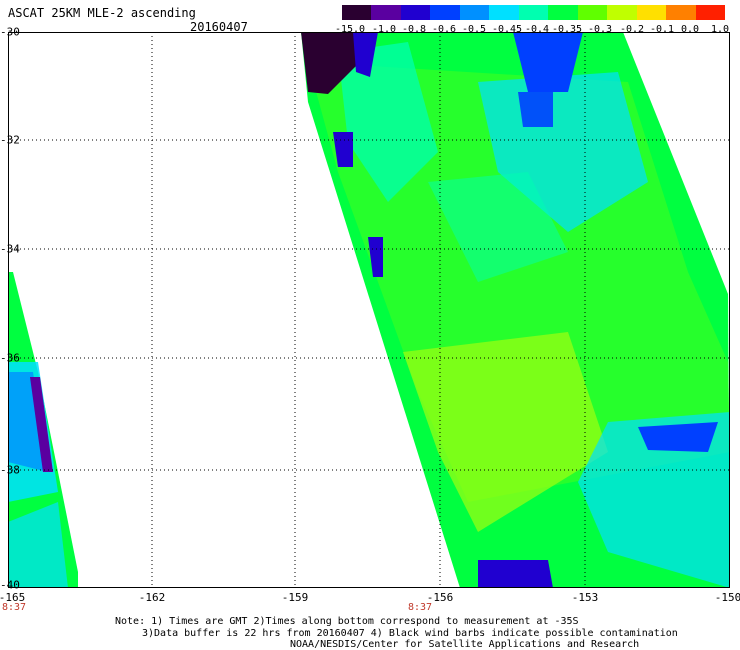  I want to click on swath-yellowgreen-patch, so click(505, 432).